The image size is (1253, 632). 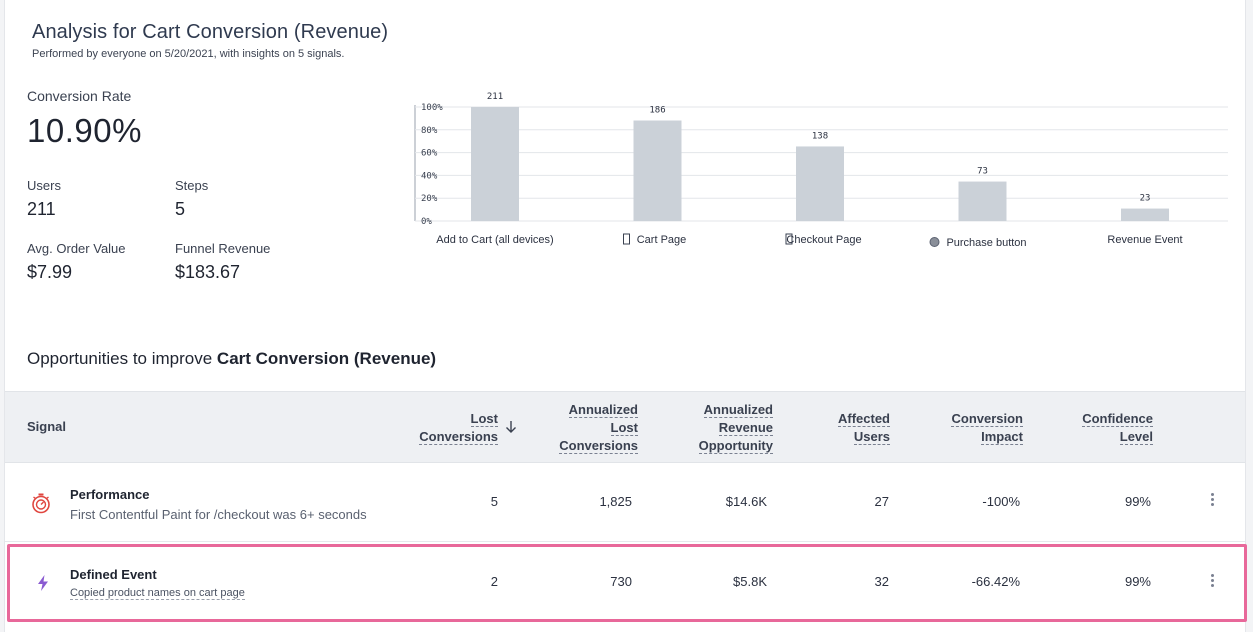 What do you see at coordinates (934, 242) in the screenshot?
I see `button-icon` at bounding box center [934, 242].